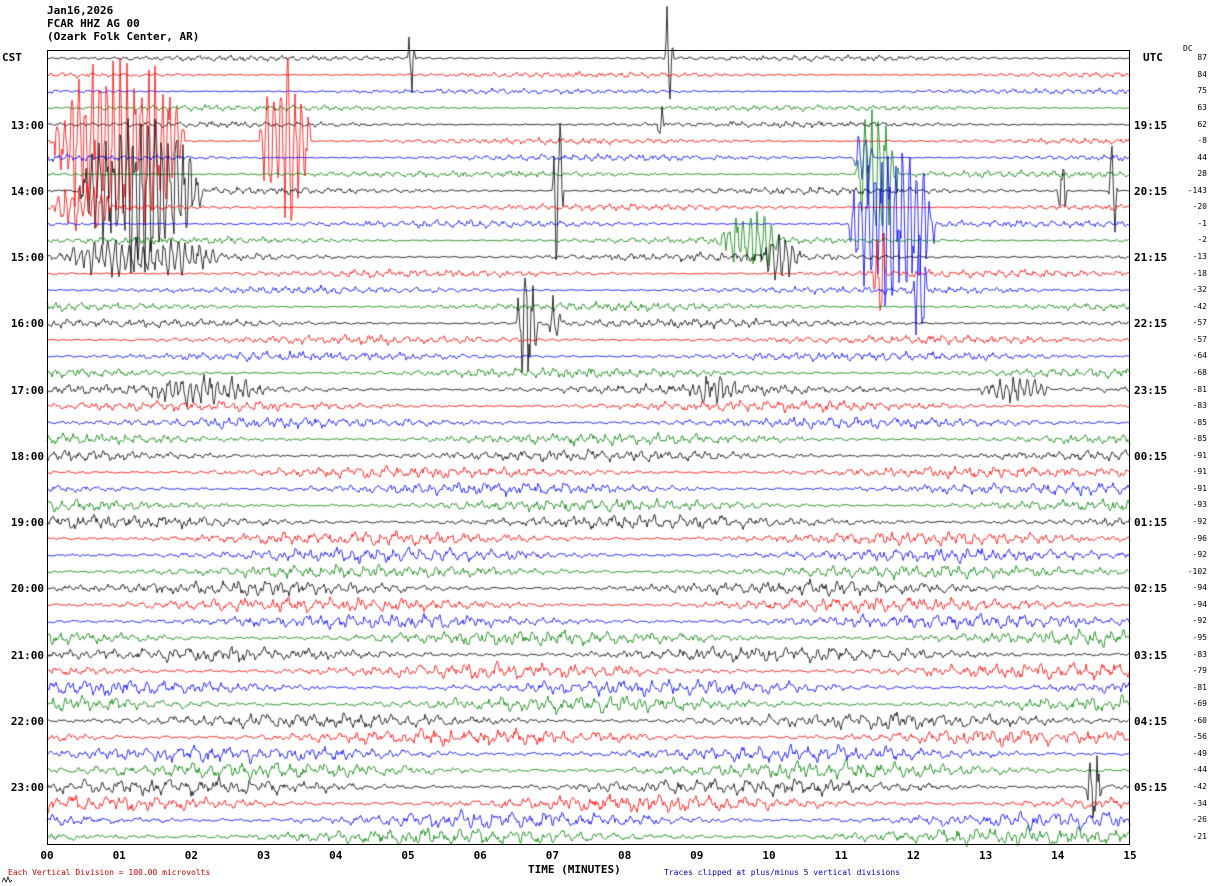 The image size is (1210, 886). What do you see at coordinates (1199, 819) in the screenshot?
I see `dc-offset-value: -26` at bounding box center [1199, 819].